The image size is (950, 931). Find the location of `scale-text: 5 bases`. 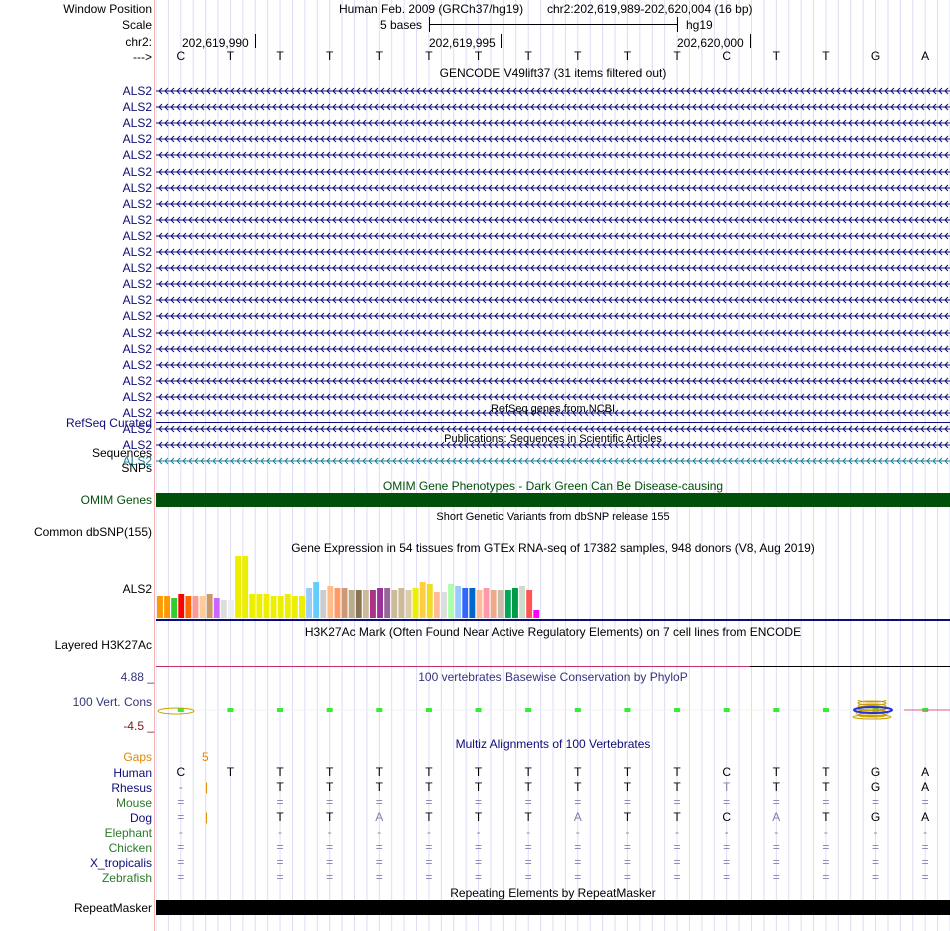

scale-text: 5 bases is located at coordinates (401, 25).